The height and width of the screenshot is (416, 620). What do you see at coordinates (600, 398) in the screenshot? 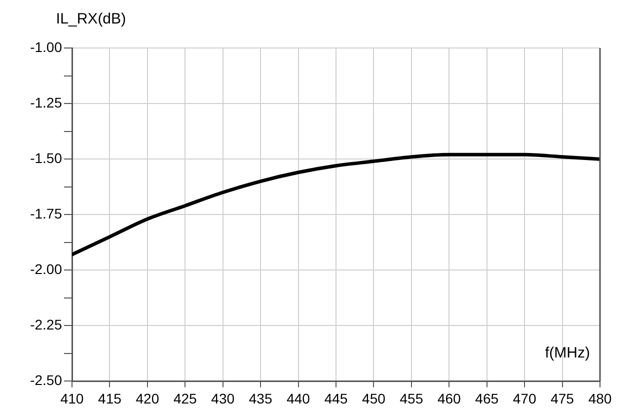
I see `x-tick-label: 480` at bounding box center [600, 398].